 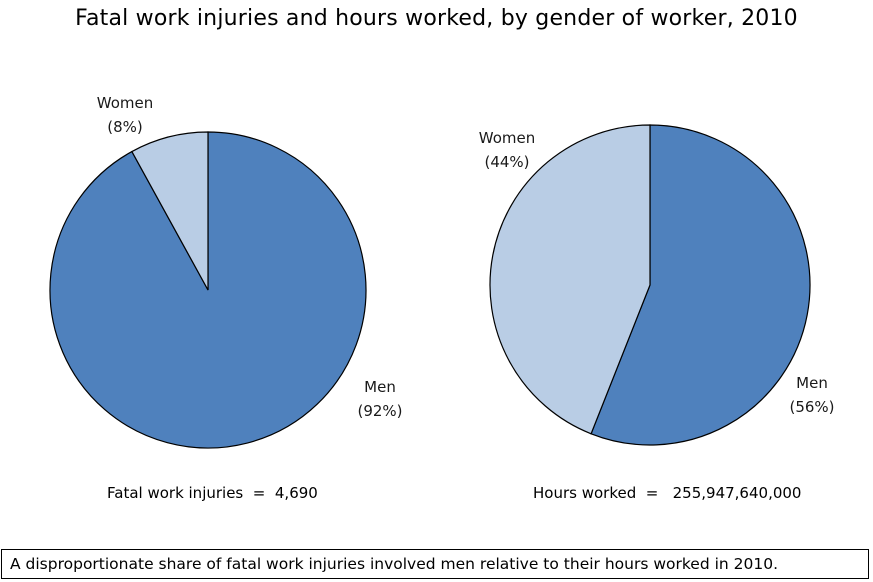 What do you see at coordinates (507, 138) in the screenshot?
I see `label-women-hours: Women` at bounding box center [507, 138].